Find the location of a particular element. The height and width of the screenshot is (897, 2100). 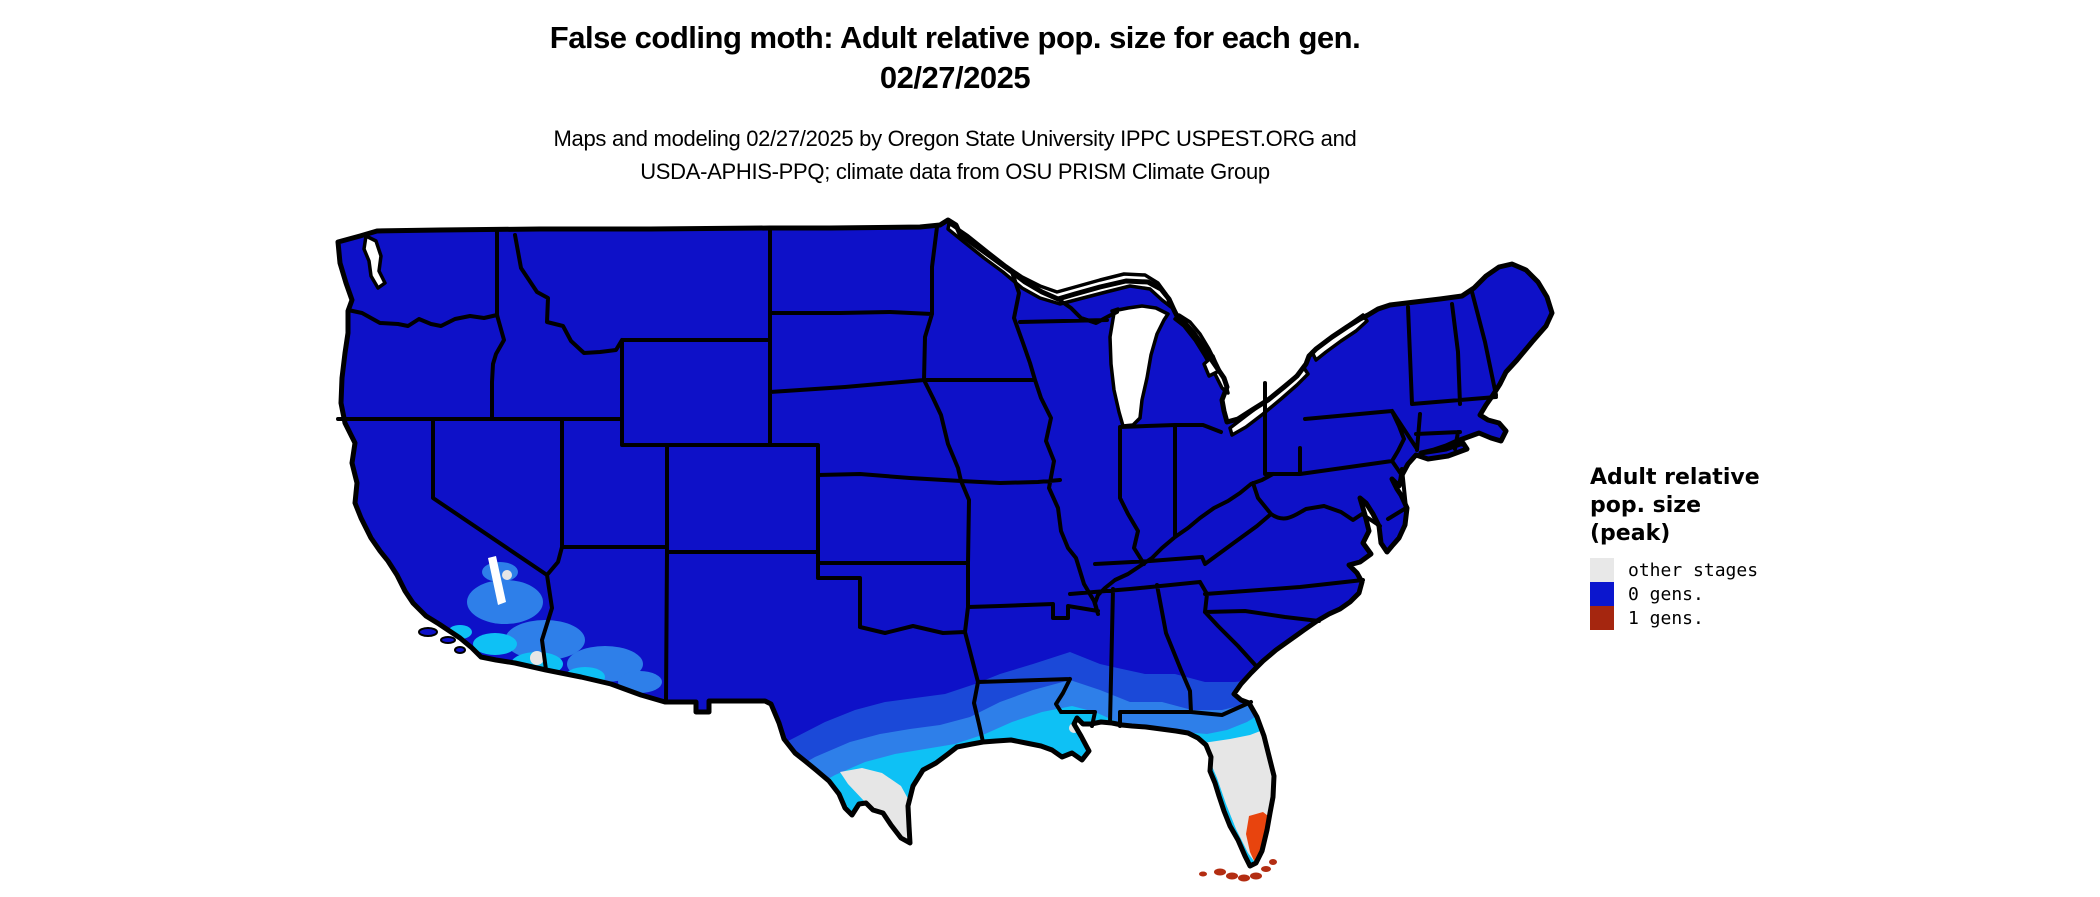

legend-swatch-0-gens is located at coordinates (1602, 594).